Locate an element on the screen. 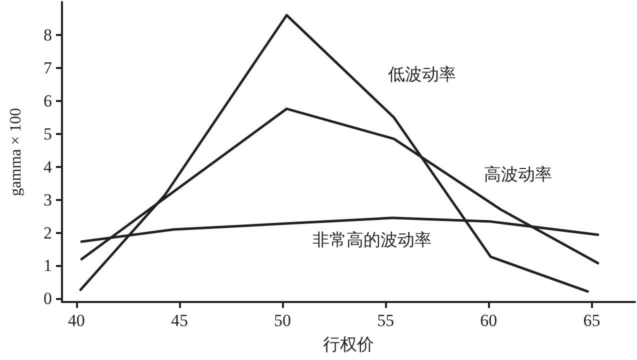 The width and height of the screenshot is (637, 360). x-tick-label: 55 is located at coordinates (385, 320).